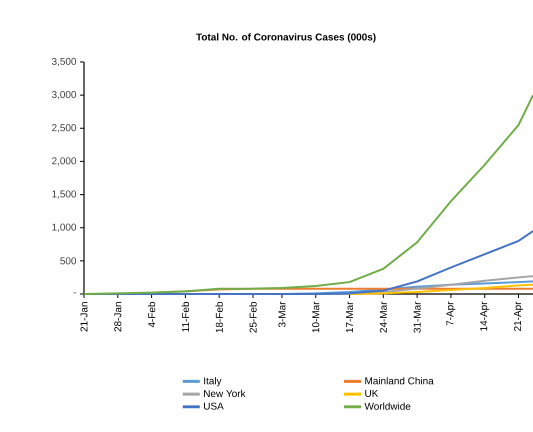 The height and width of the screenshot is (432, 533). I want to click on x-tick-label: 7-Apr, so click(451, 314).